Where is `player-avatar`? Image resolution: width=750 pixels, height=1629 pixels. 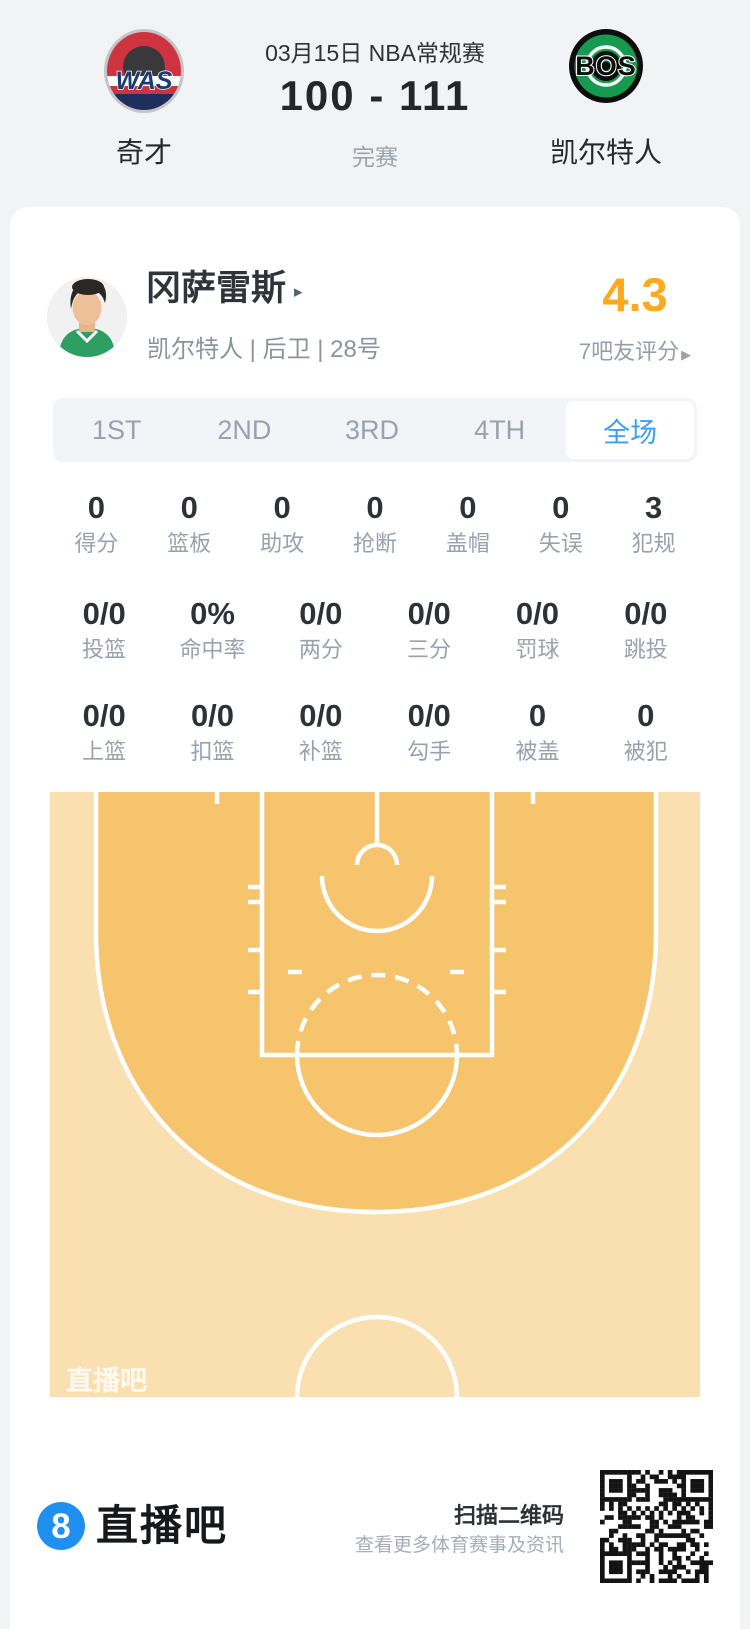 player-avatar is located at coordinates (87, 317).